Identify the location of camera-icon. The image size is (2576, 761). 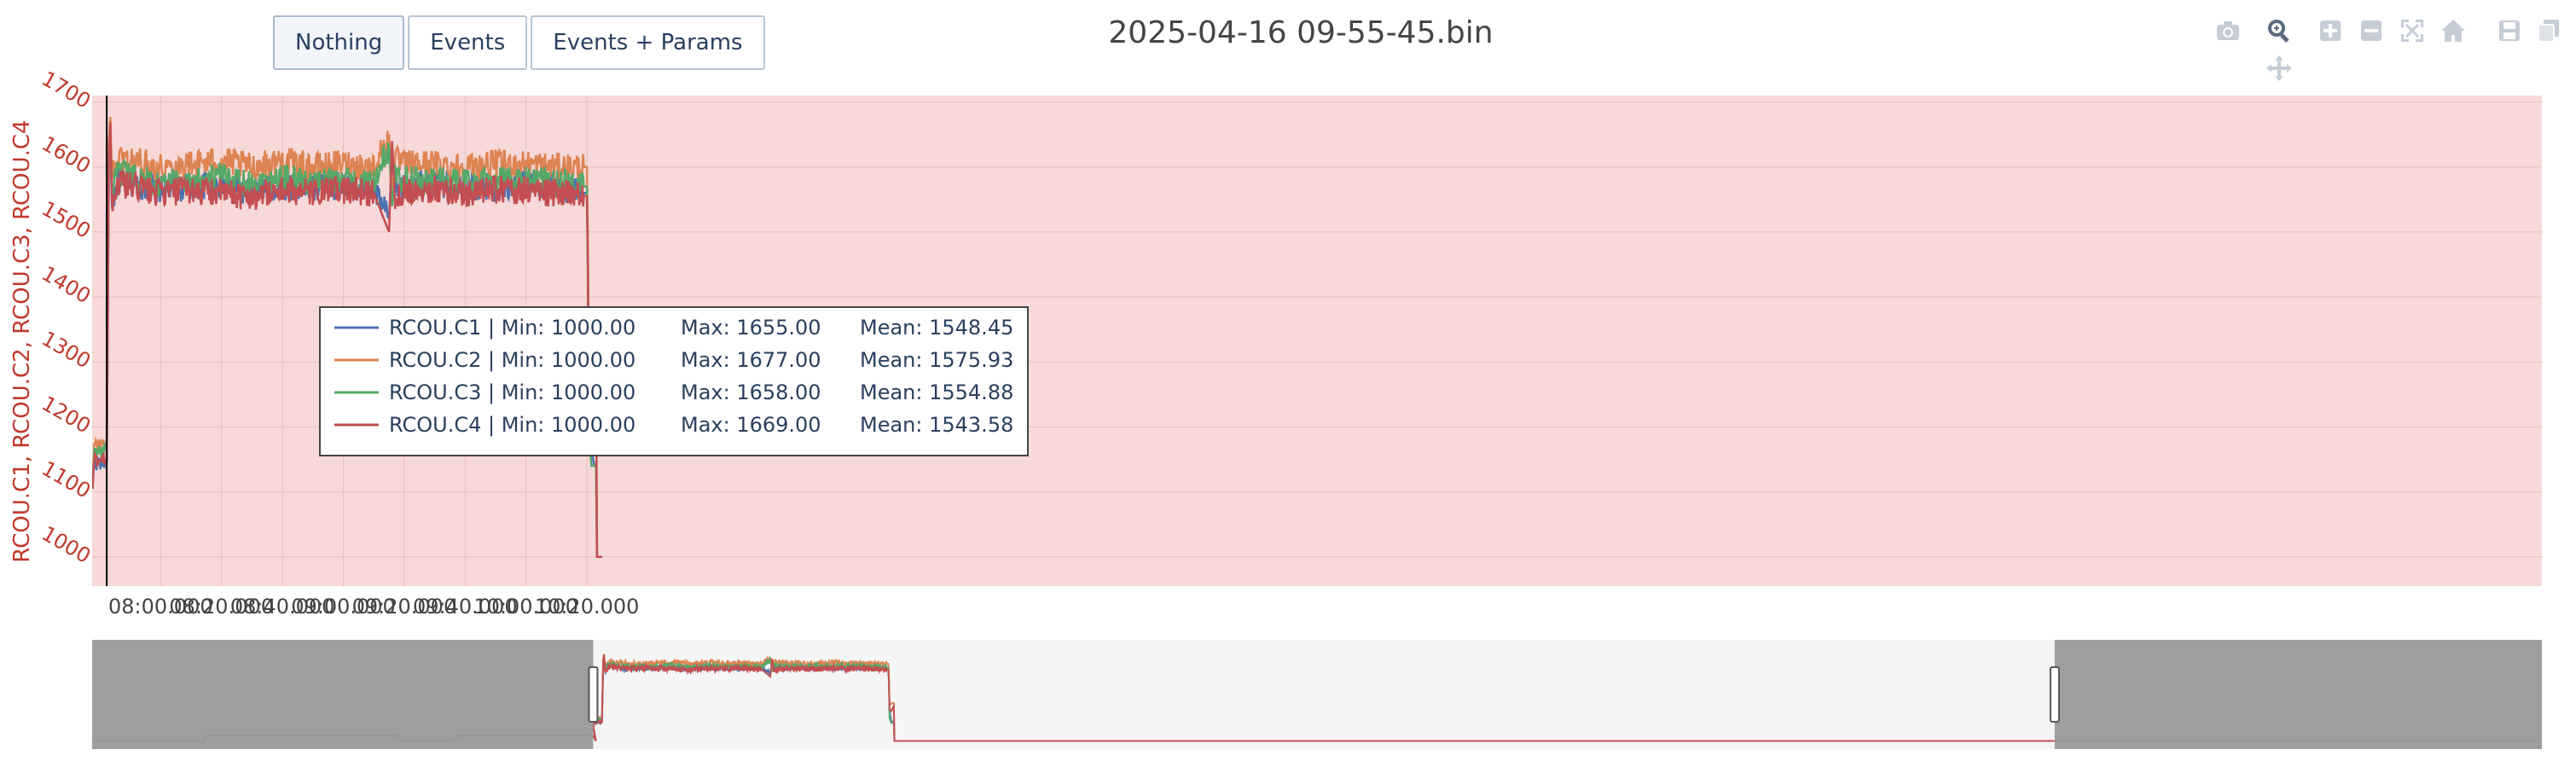
(2228, 30).